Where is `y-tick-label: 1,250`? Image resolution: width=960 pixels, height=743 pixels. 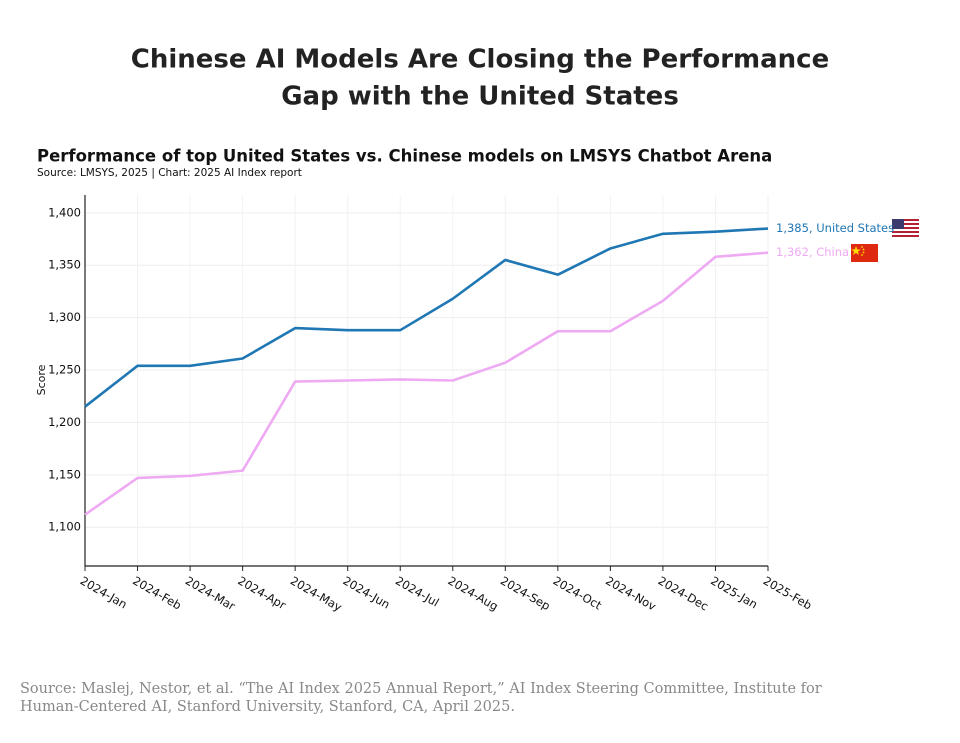 y-tick-label: 1,250 is located at coordinates (64, 370).